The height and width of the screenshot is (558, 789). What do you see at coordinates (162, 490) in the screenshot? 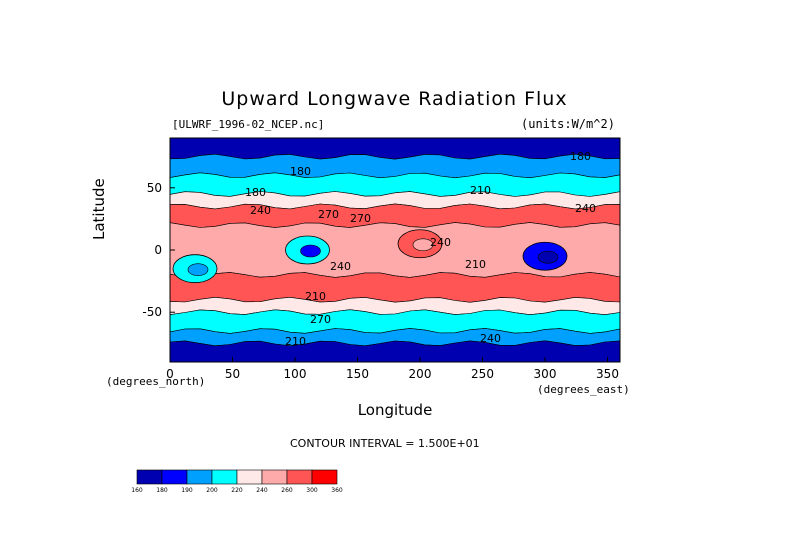
I see `colorbar-tick-label: 180` at bounding box center [162, 490].